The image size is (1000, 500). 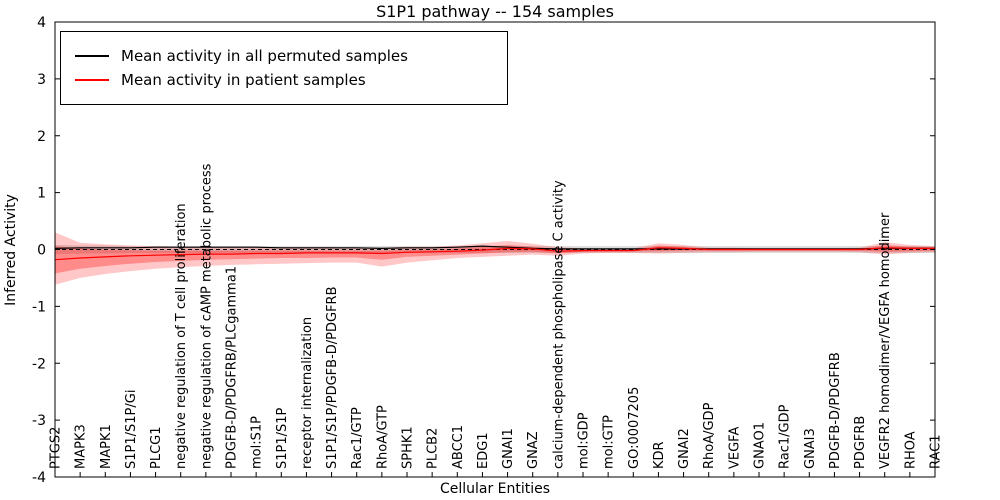 I want to click on legend-item-permuted: Mean activity in all permuted samples, so click(x=284, y=56).